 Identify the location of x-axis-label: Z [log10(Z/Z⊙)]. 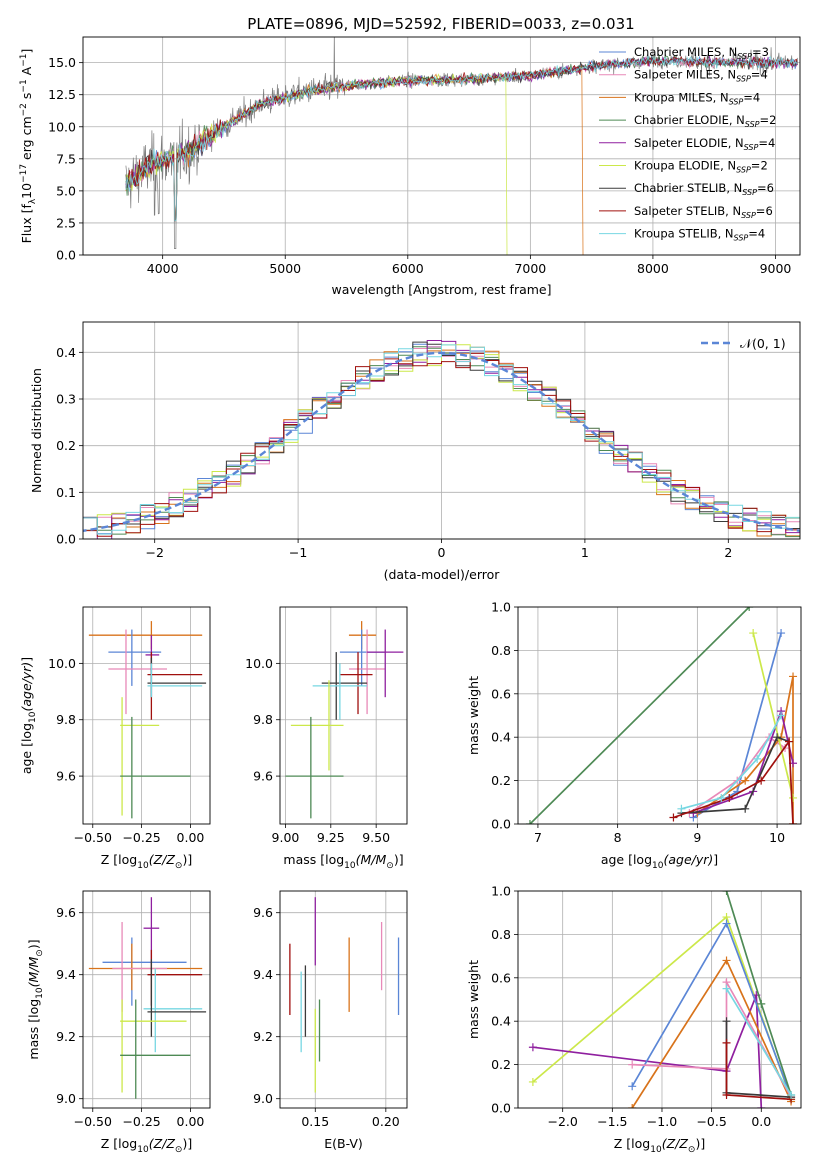
(659, 1145).